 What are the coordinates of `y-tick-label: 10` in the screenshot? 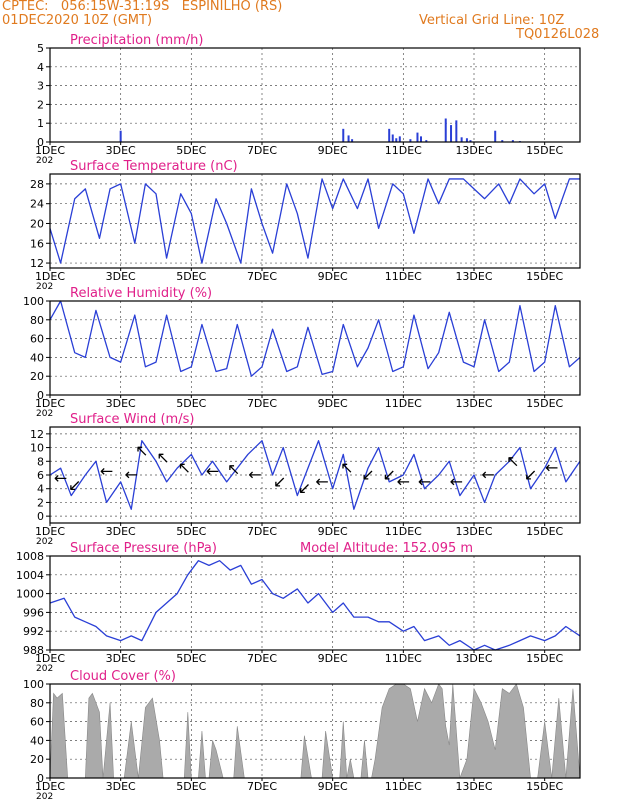 It's located at (37, 448).